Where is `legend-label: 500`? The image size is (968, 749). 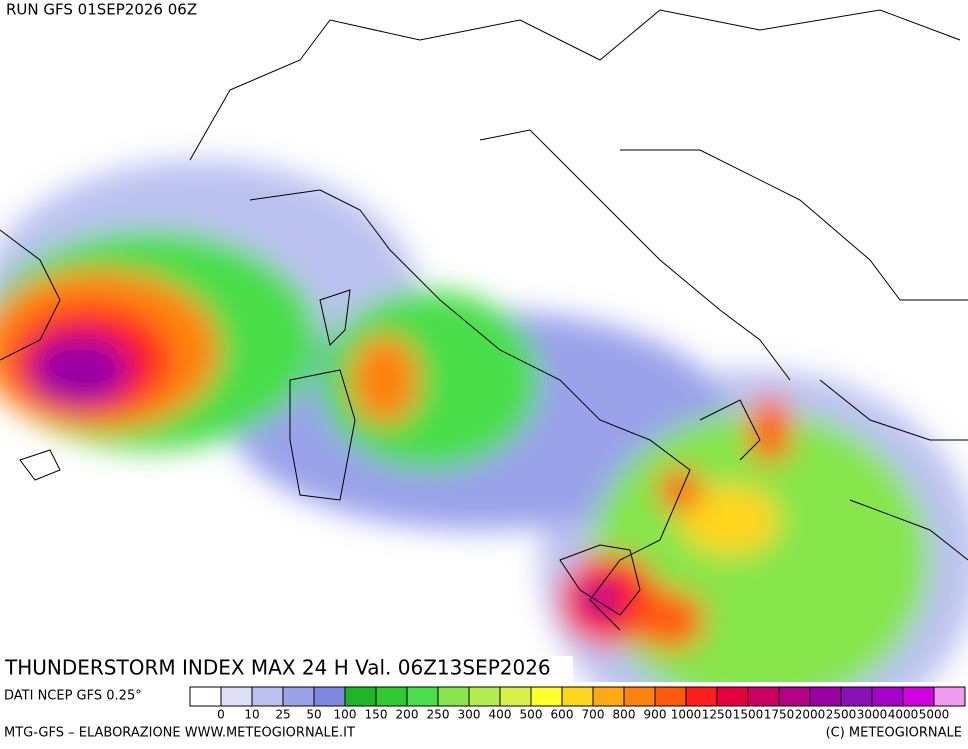
legend-label: 500 is located at coordinates (531, 715).